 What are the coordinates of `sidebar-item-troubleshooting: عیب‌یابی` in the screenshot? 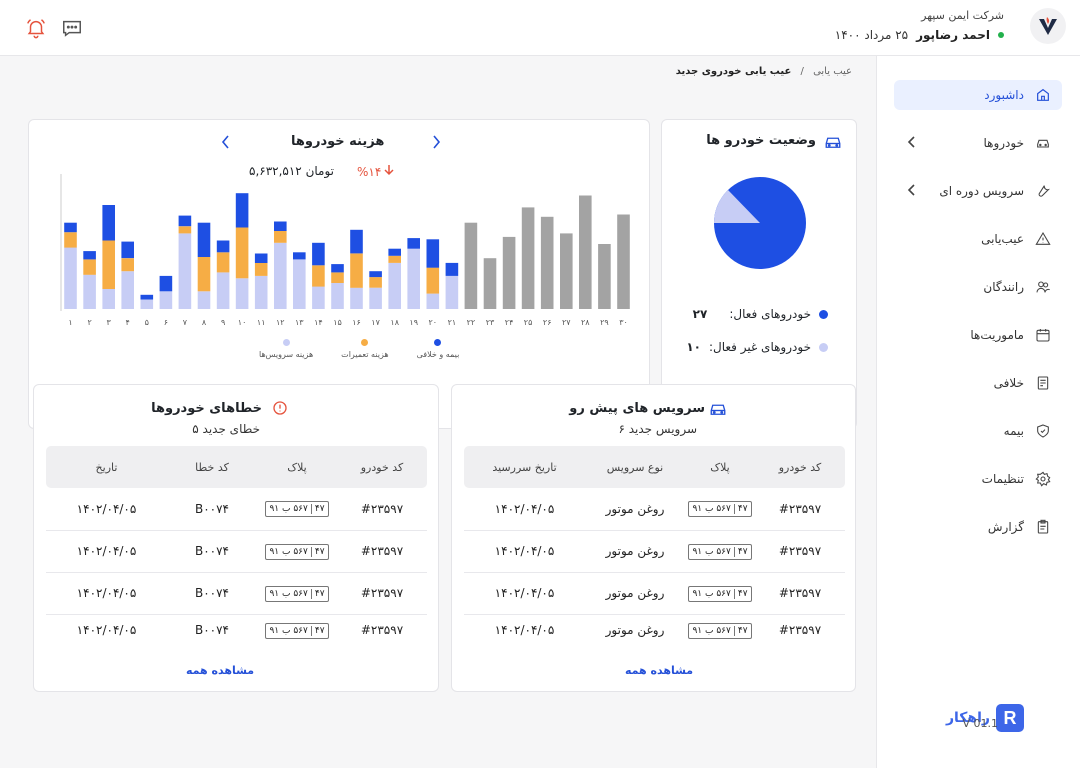 It's located at (978, 239).